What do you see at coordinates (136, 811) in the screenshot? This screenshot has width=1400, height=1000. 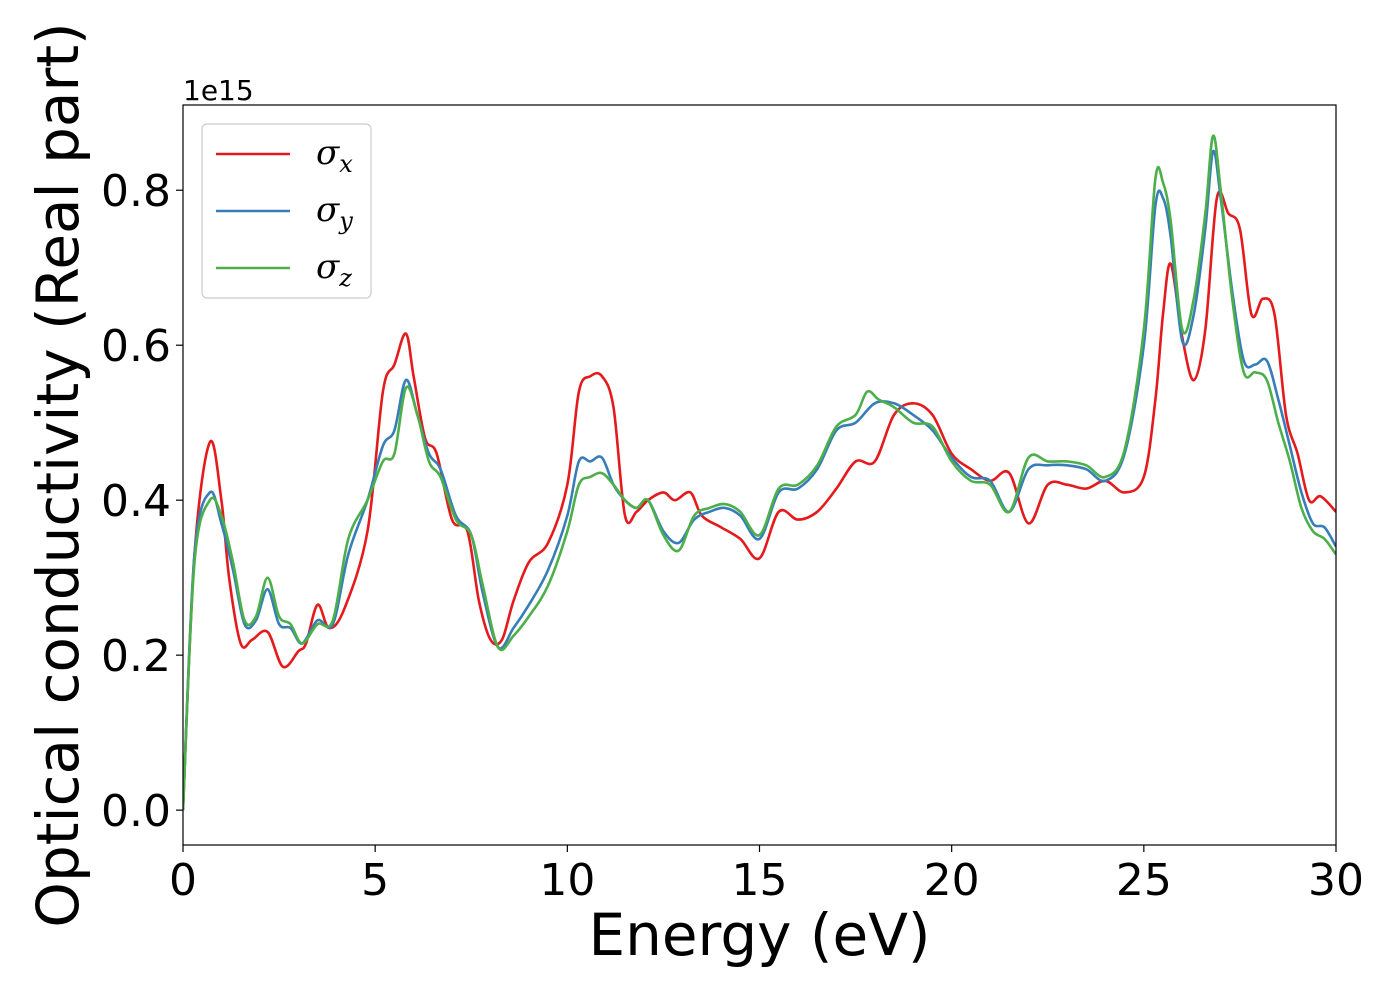 I see `y-tick-label: 0.0` at bounding box center [136, 811].